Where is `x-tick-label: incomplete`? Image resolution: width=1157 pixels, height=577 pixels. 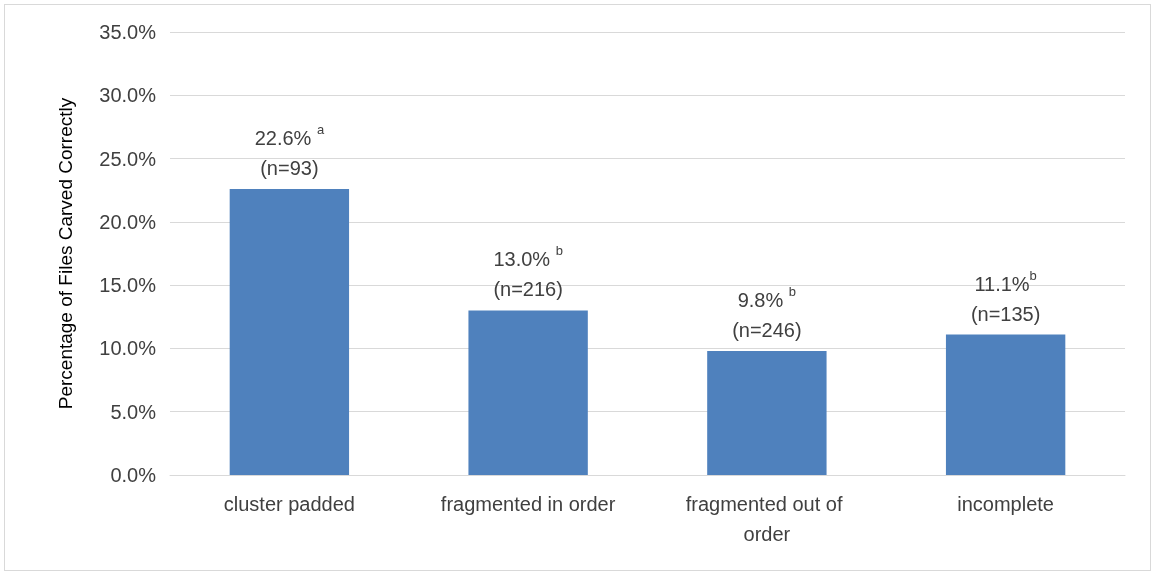 x-tick-label: incomplete is located at coordinates (1005, 504).